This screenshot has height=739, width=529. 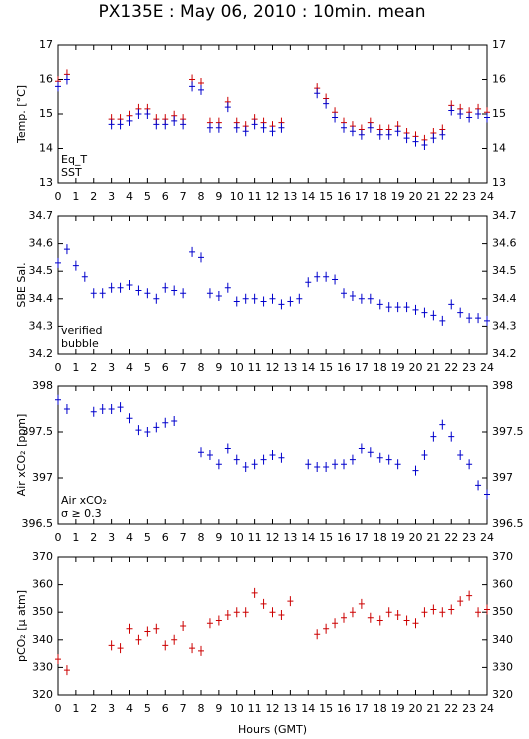 What do you see at coordinates (508, 431) in the screenshot?
I see `y-tick-label-right: 397.5` at bounding box center [508, 431].